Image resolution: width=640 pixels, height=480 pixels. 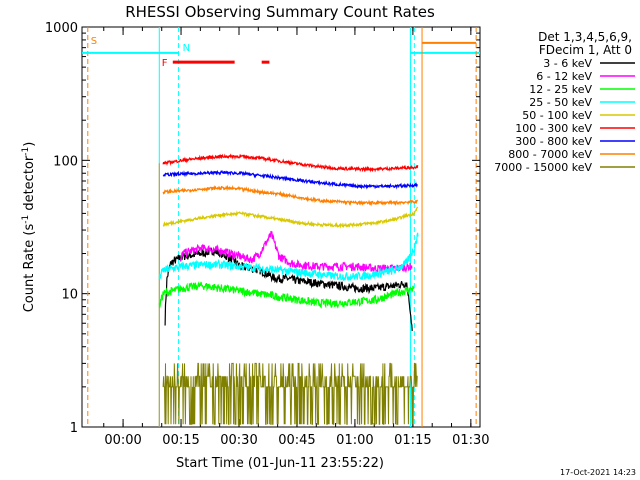 What do you see at coordinates (180, 440) in the screenshot?
I see `x-tick-label: 00:15` at bounding box center [180, 440].